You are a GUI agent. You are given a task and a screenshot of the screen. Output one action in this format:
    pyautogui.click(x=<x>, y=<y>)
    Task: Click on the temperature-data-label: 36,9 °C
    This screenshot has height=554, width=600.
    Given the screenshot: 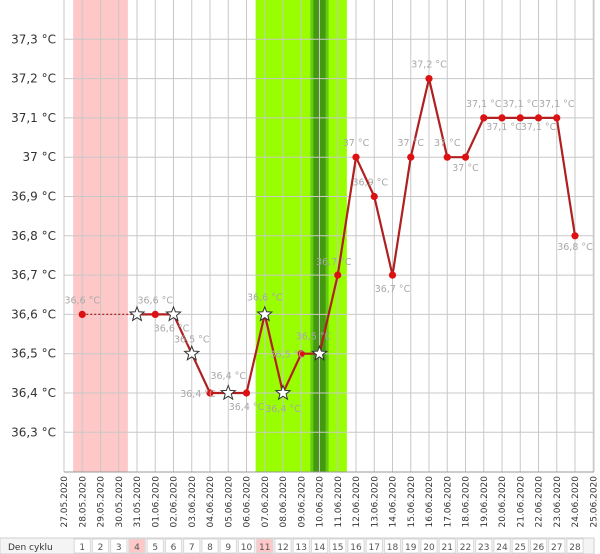 What is the action you would take?
    pyautogui.click(x=370, y=183)
    